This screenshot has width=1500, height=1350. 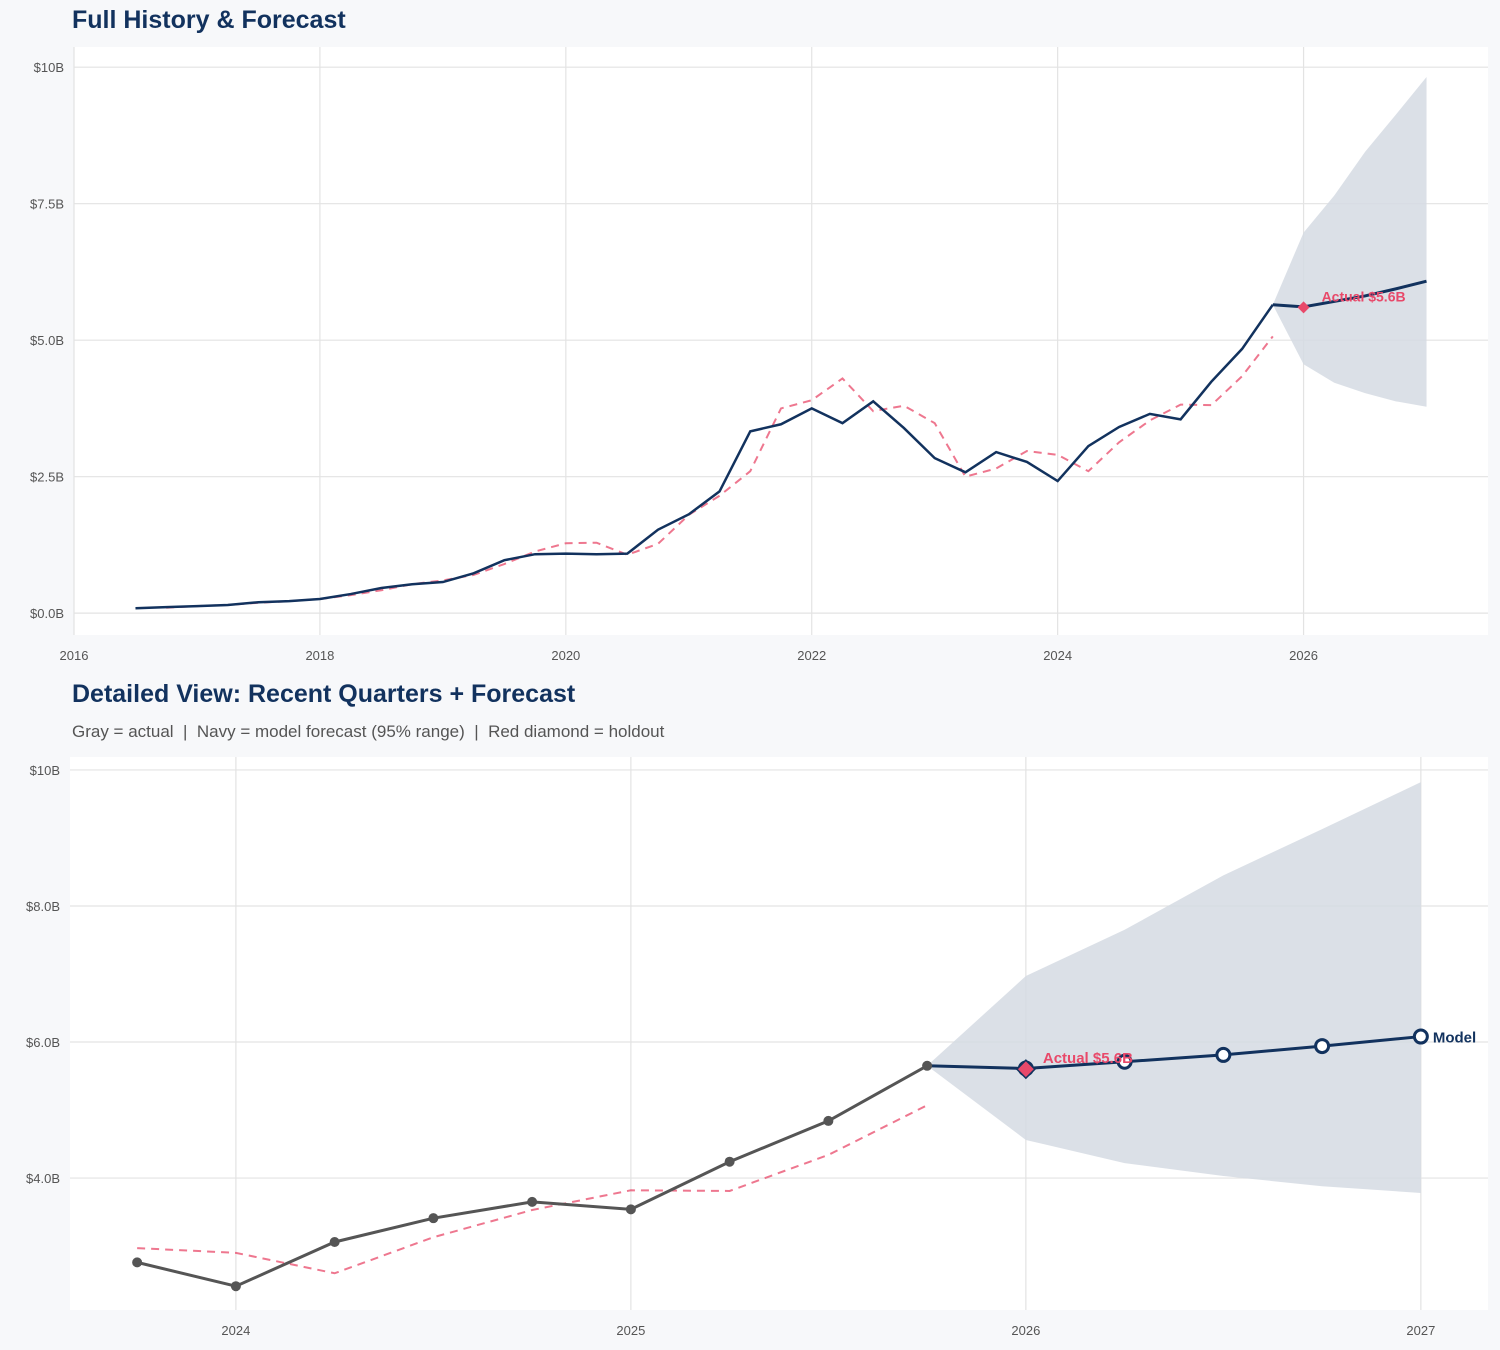 I want to click on x-tick-label: 2018, so click(x=319, y=655).